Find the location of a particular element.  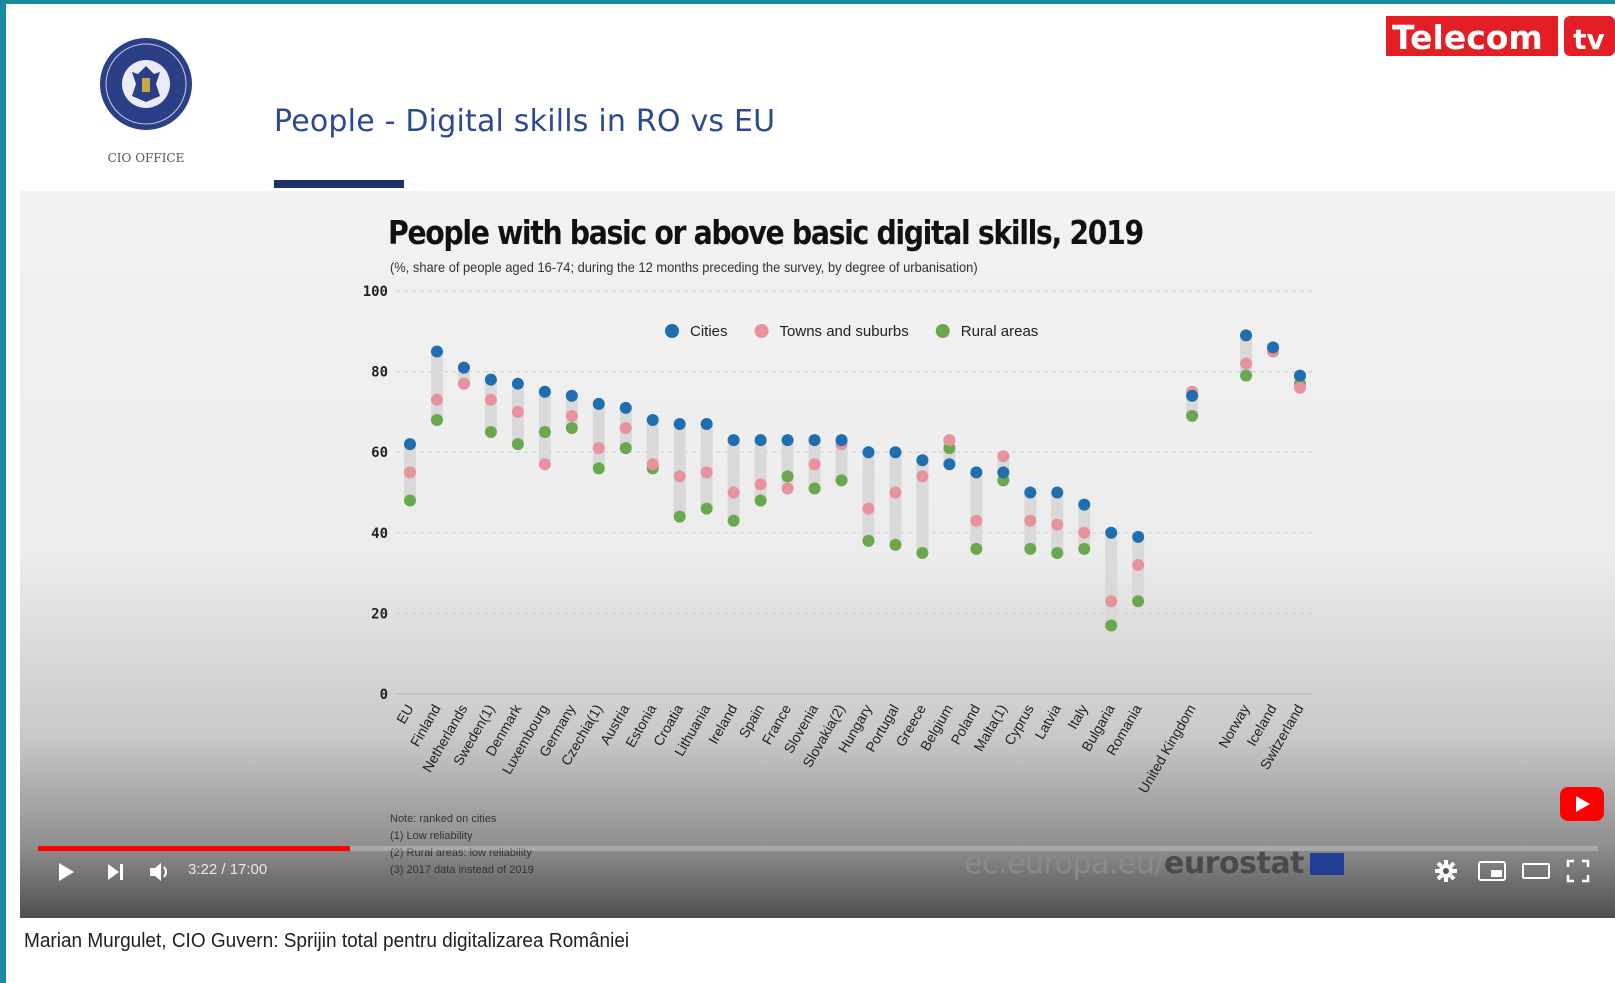

progress-track is located at coordinates (818, 848).